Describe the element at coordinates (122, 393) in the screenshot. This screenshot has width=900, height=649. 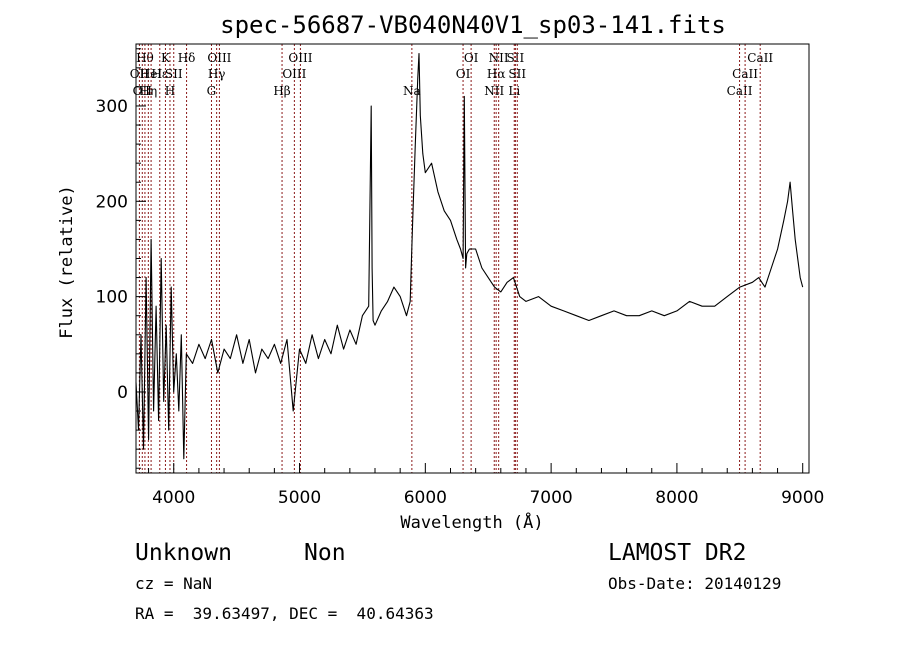
I see `y-tick-label-0: 0` at that location.